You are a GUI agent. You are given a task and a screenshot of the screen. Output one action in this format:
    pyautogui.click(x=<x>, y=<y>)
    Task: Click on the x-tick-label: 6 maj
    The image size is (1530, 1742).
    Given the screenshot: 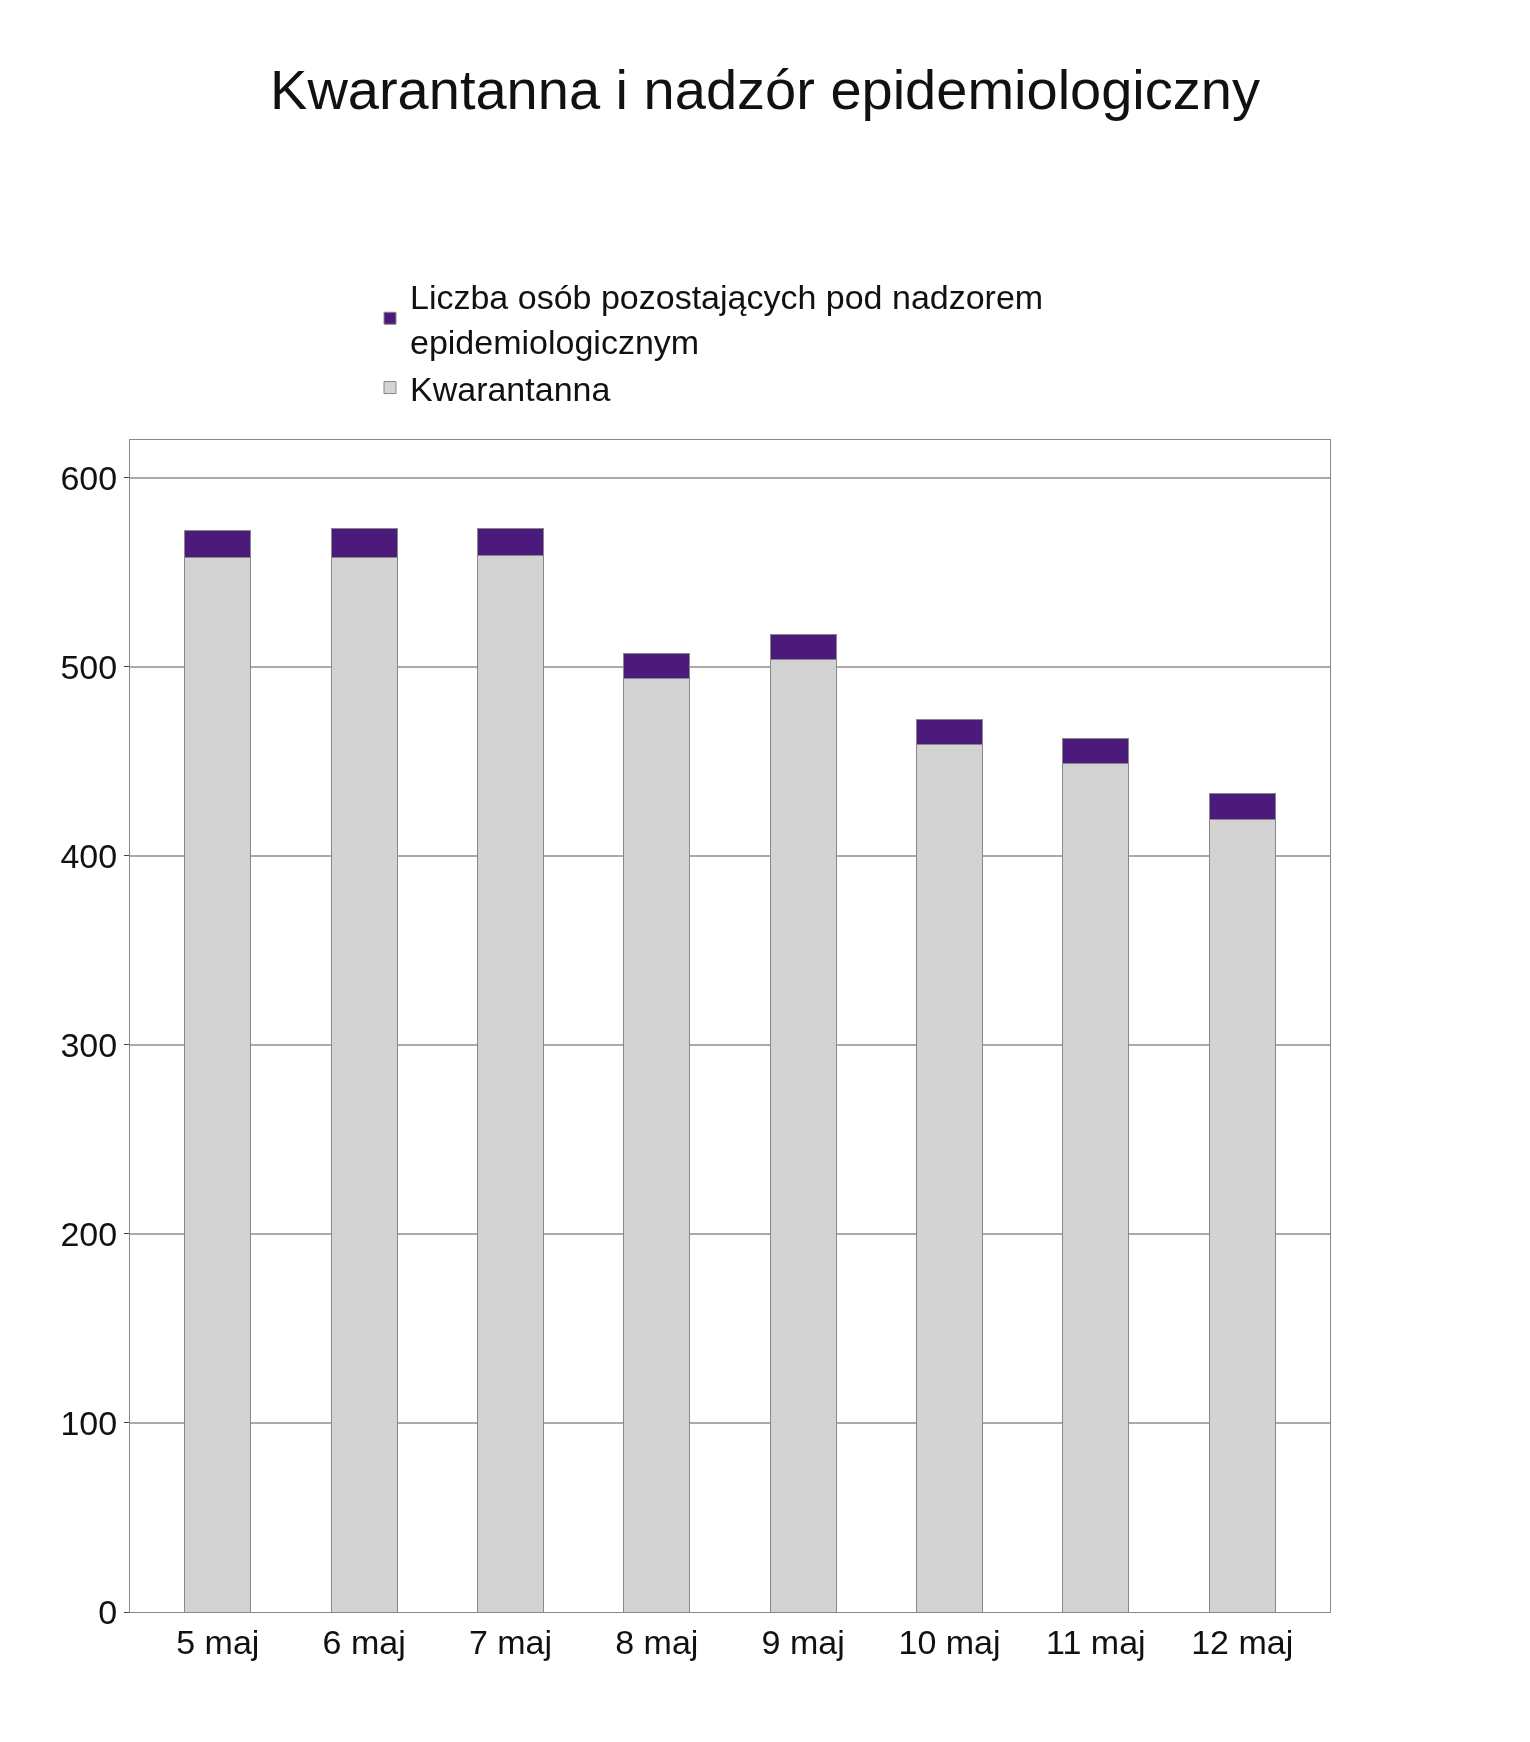 What is the action you would take?
    pyautogui.click(x=364, y=1641)
    